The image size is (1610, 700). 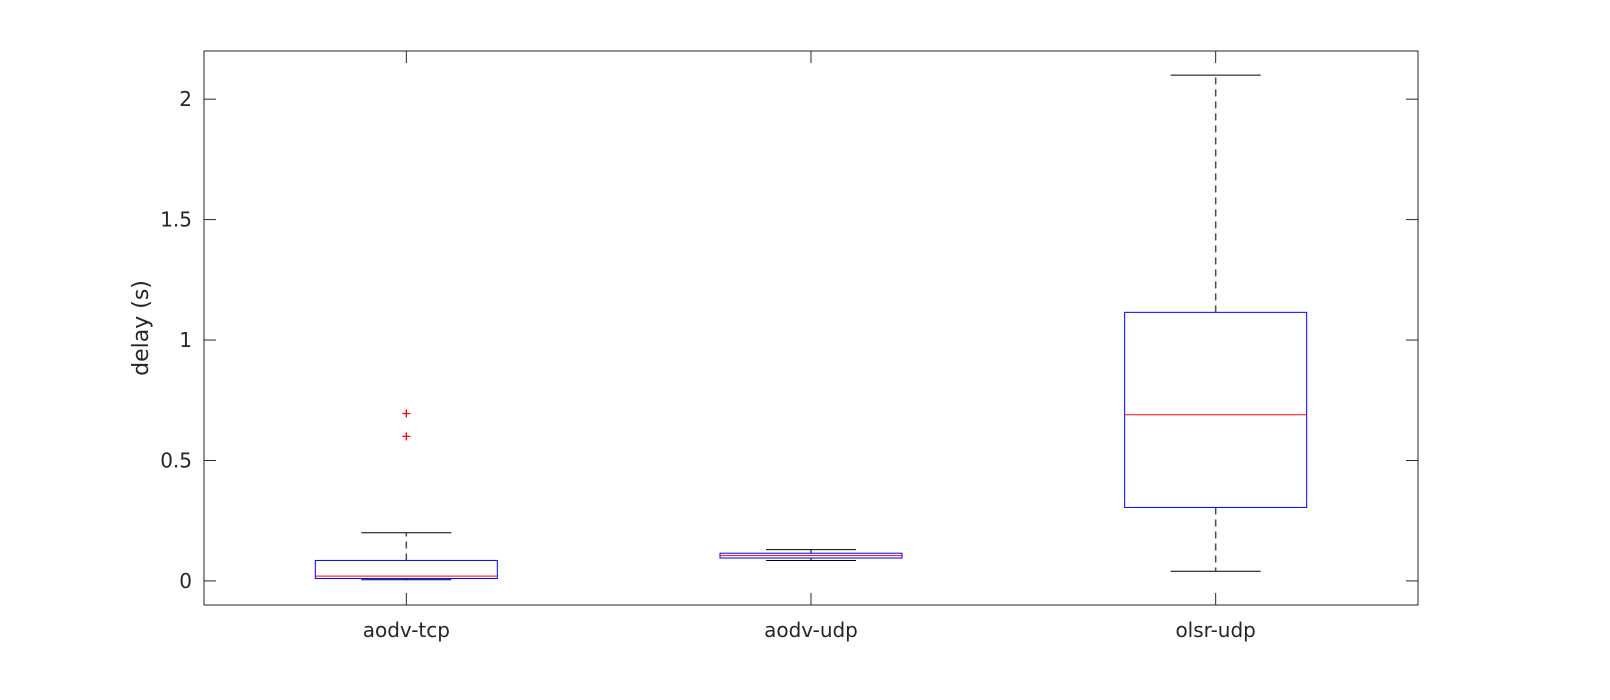 What do you see at coordinates (811, 630) in the screenshot?
I see `x-tick-label: aodv-udp` at bounding box center [811, 630].